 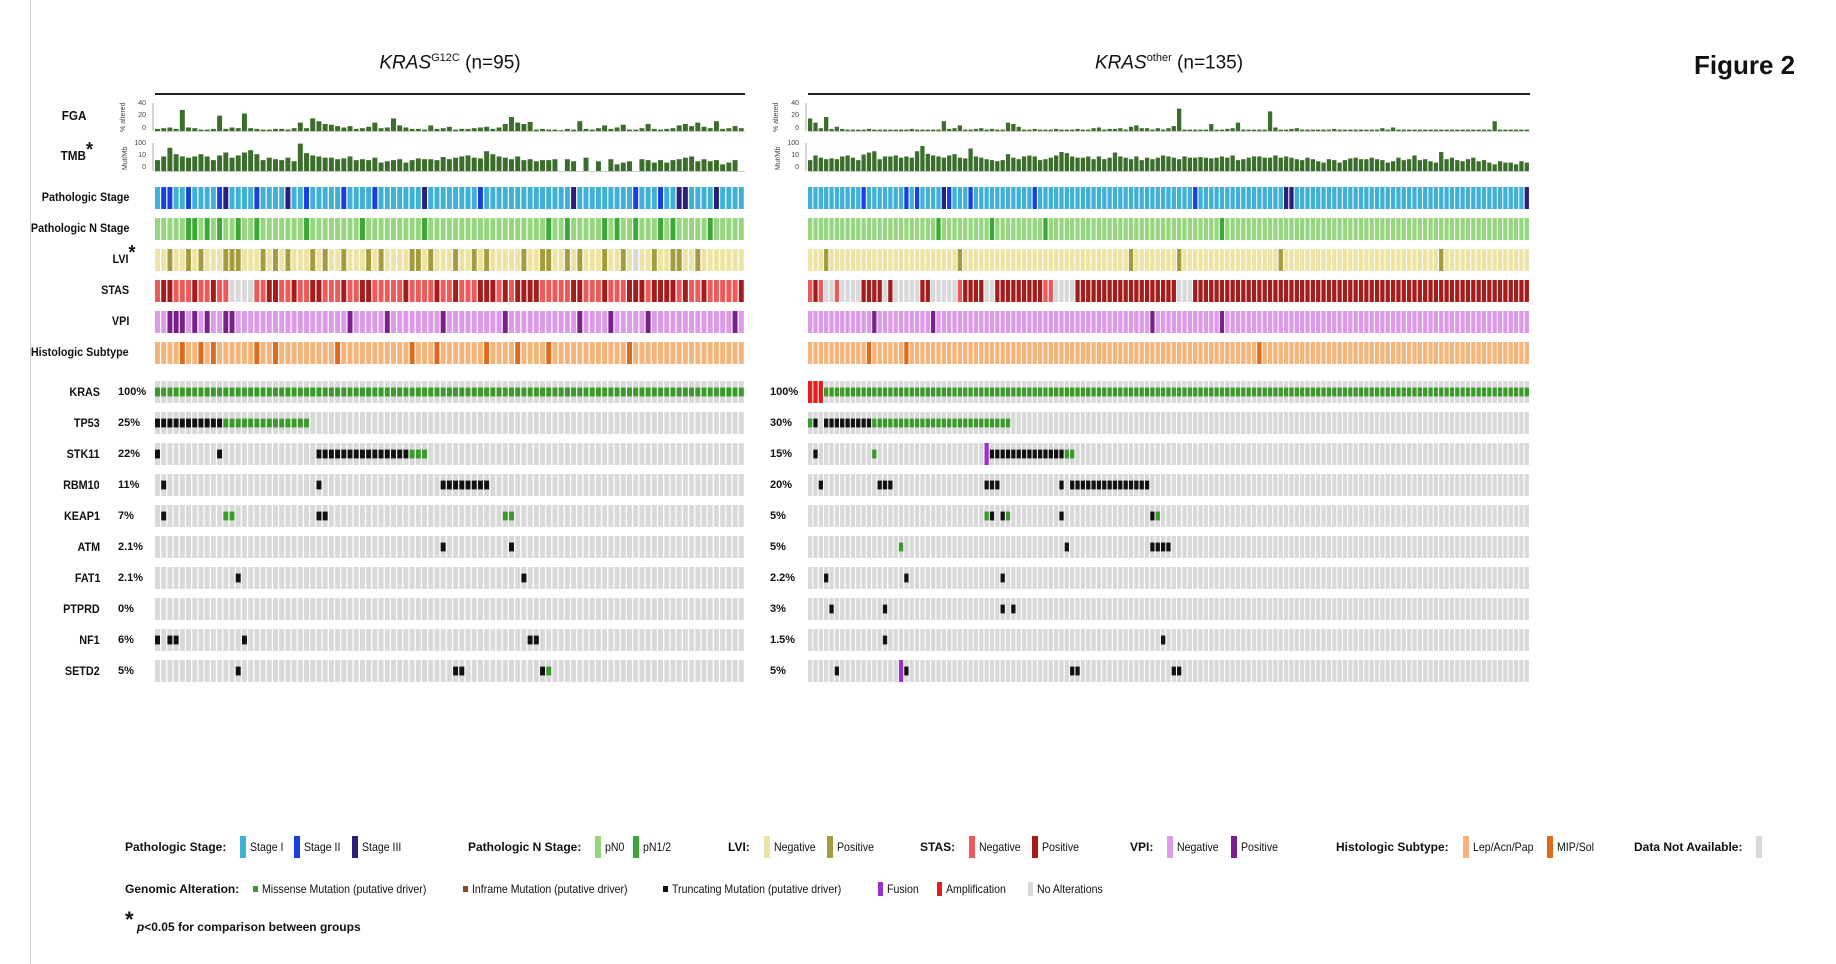 What do you see at coordinates (598, 847) in the screenshot?
I see `legend-swatch-pn0` at bounding box center [598, 847].